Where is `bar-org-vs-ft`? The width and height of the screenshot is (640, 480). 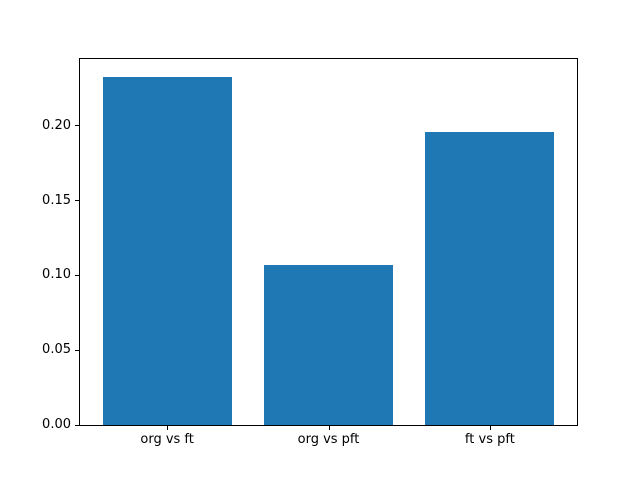 bar-org-vs-ft is located at coordinates (167, 250).